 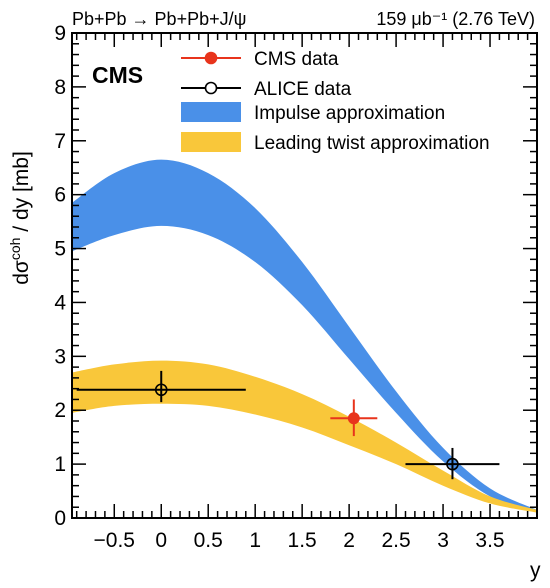 What do you see at coordinates (349, 540) in the screenshot?
I see `x-tick-label: 2` at bounding box center [349, 540].